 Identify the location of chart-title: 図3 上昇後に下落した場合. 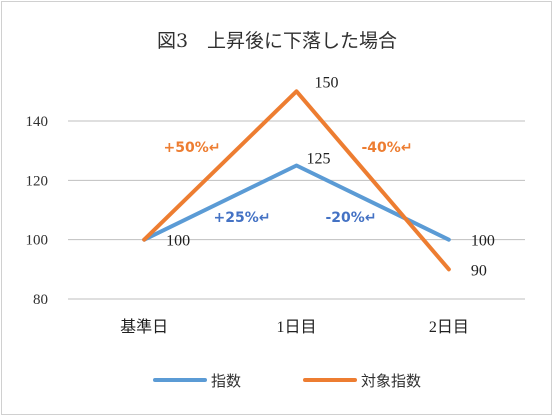
(277, 41).